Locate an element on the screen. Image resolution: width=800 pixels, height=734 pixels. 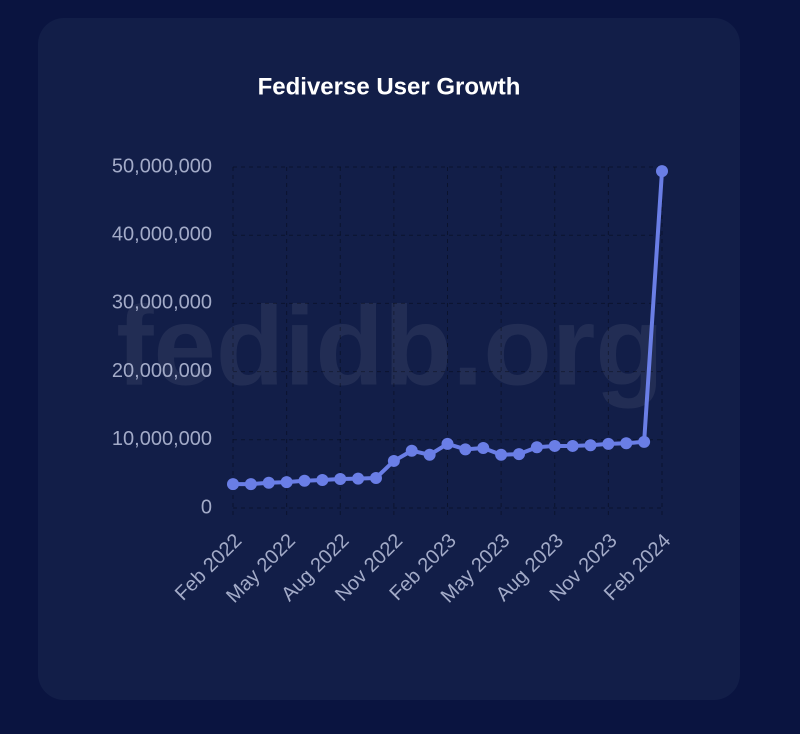
chart-title: Fediverse User Growth is located at coordinates (389, 86).